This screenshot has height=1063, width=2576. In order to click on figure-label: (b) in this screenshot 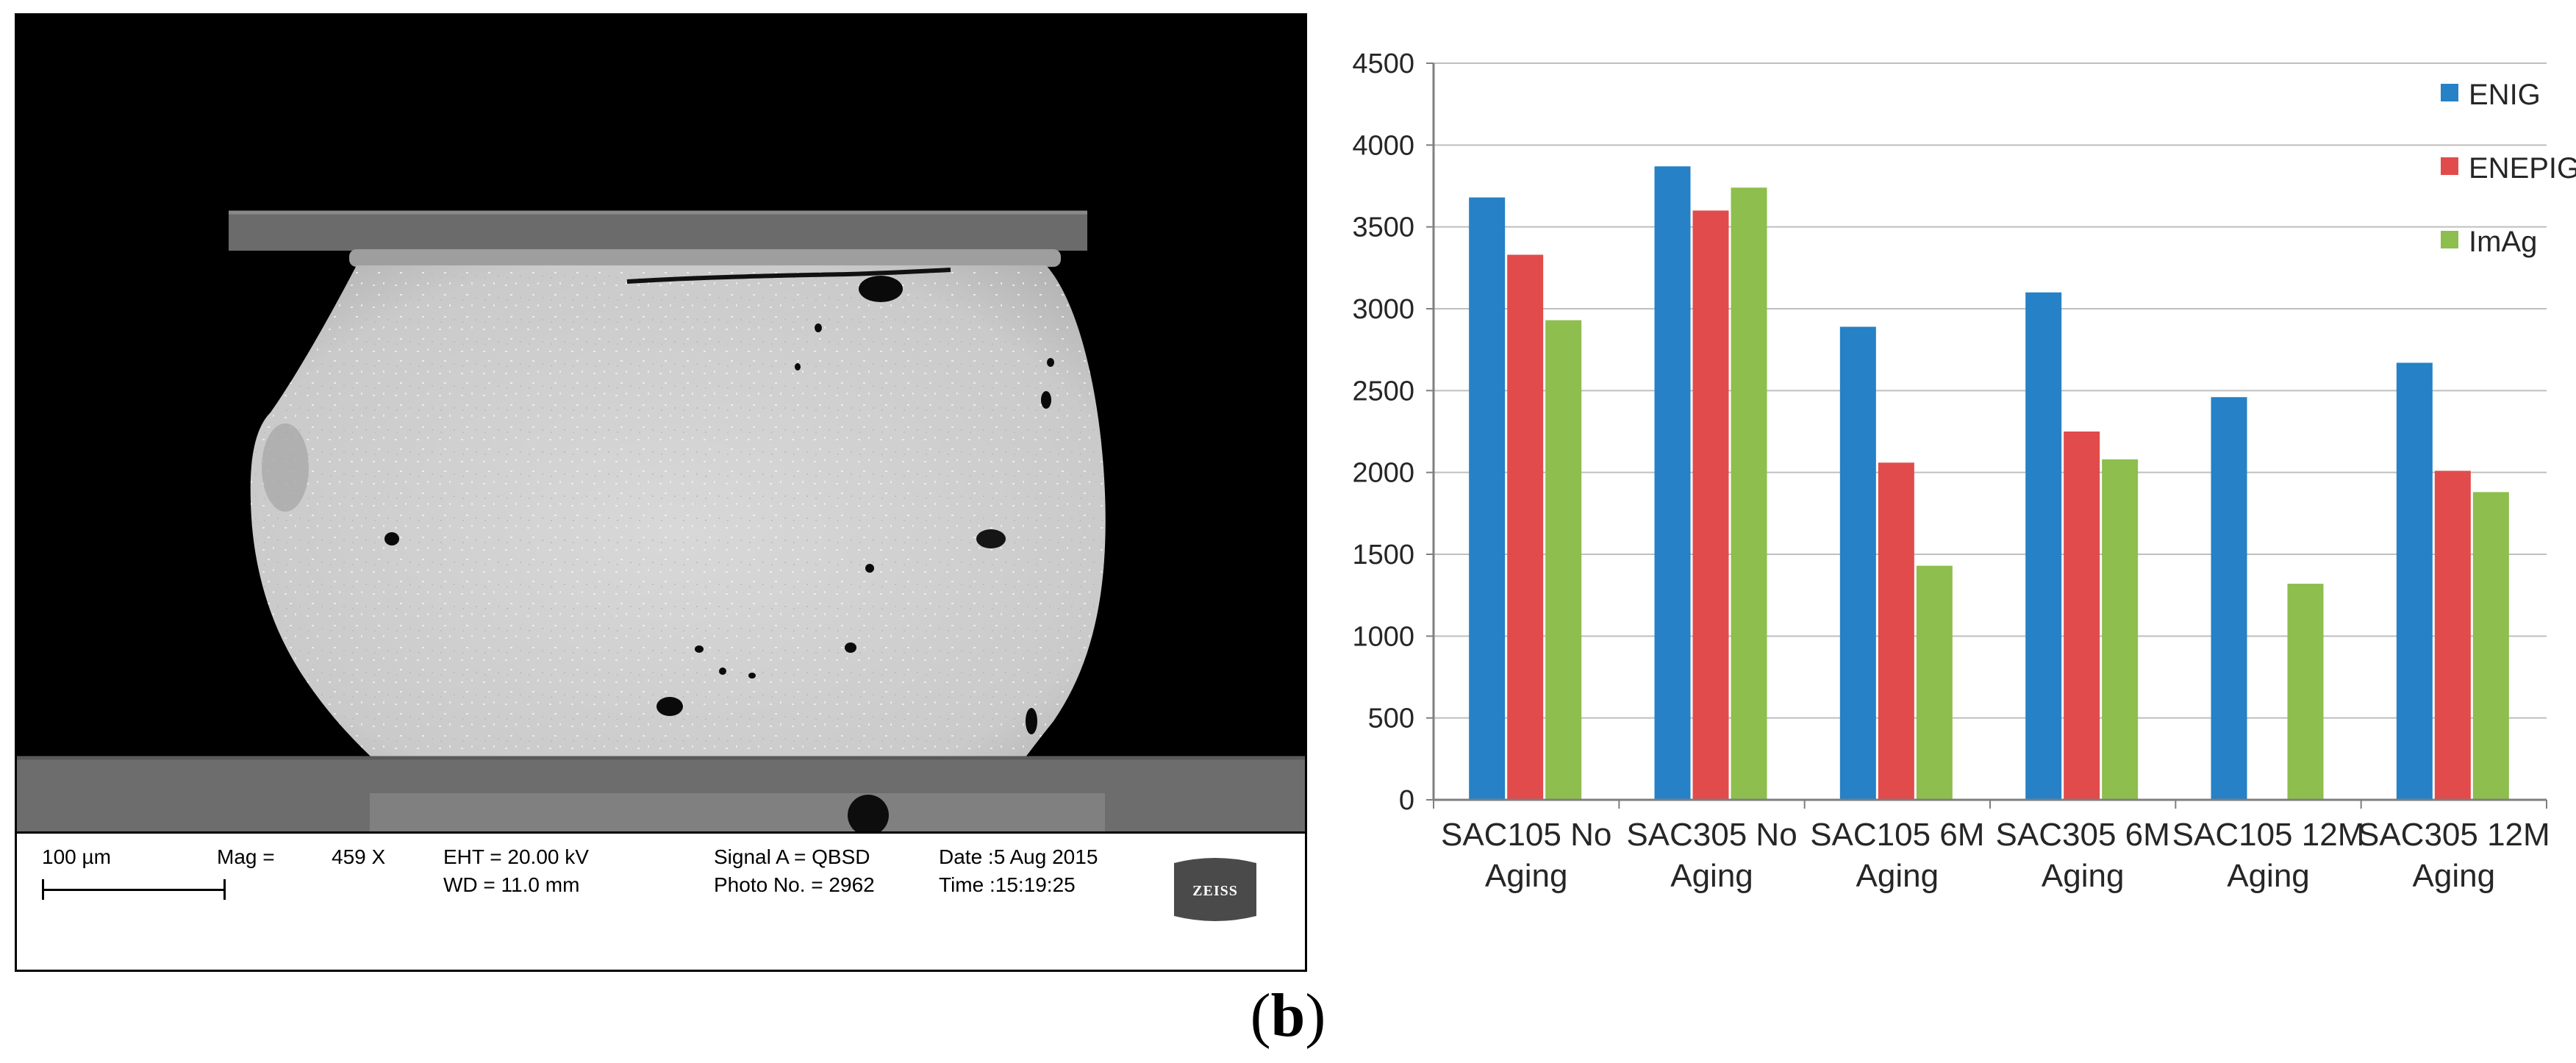, I will do `click(1288, 1016)`.